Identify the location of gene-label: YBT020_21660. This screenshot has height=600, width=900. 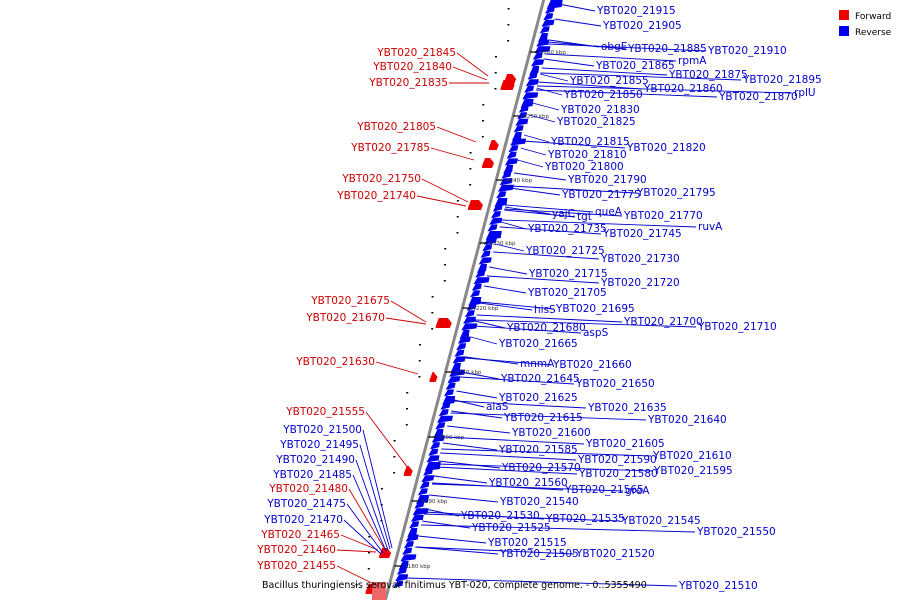
(592, 365).